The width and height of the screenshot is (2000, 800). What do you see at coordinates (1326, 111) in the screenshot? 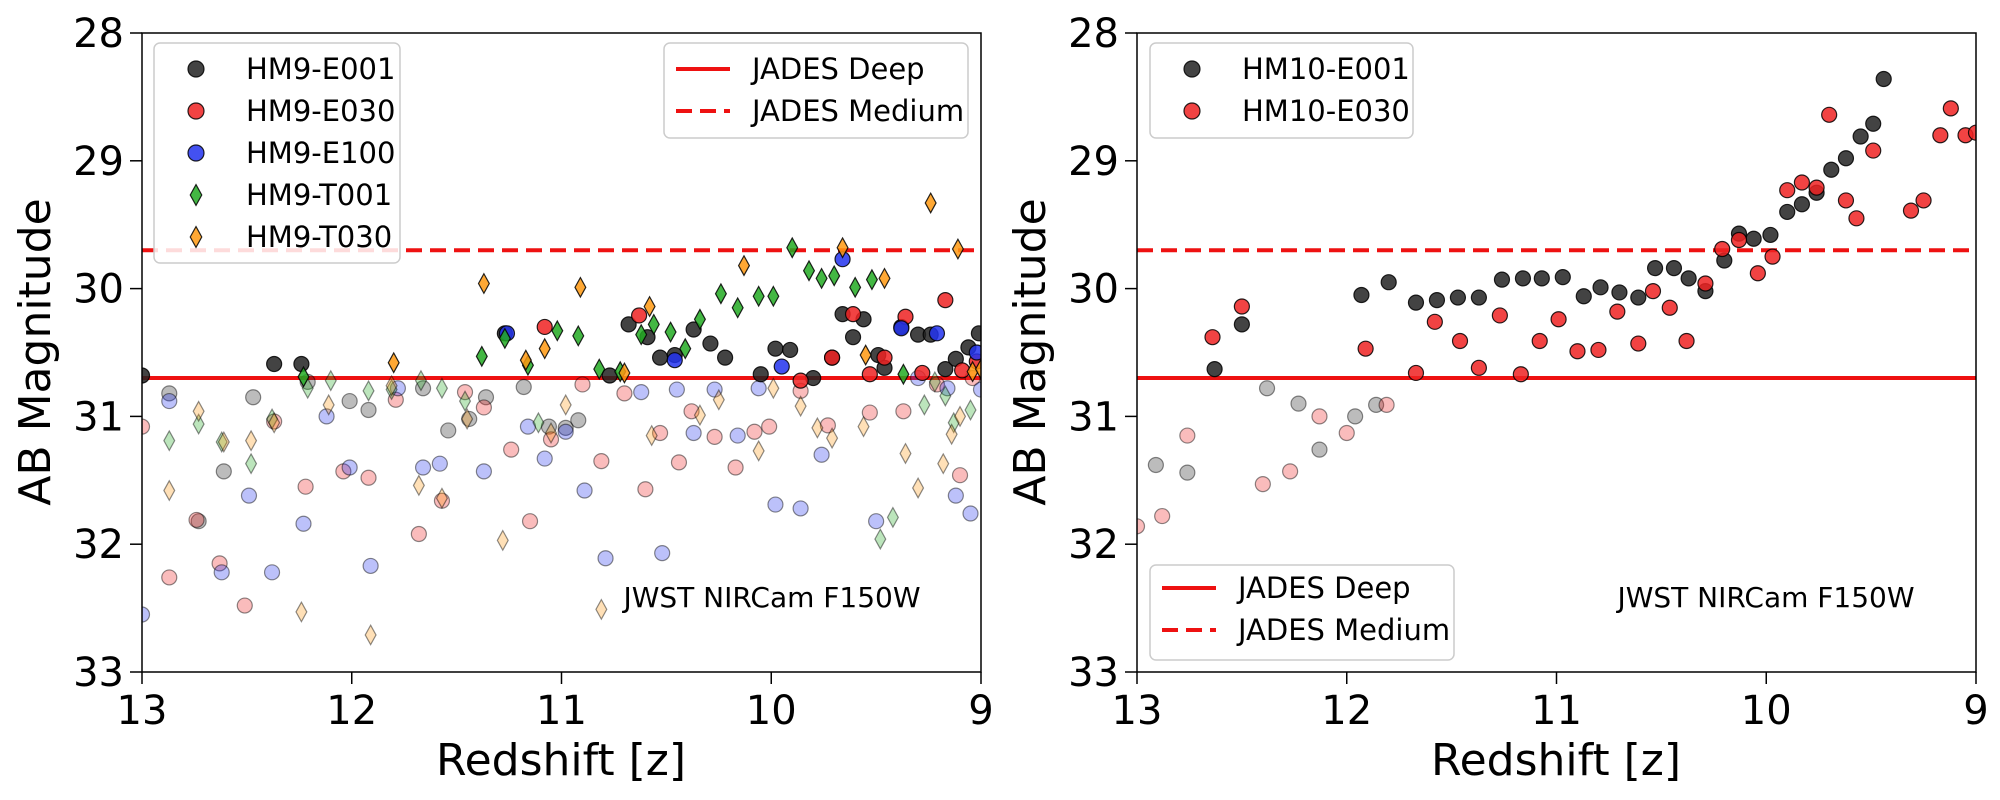
I see `legend-label: HM10-E030` at bounding box center [1326, 111].